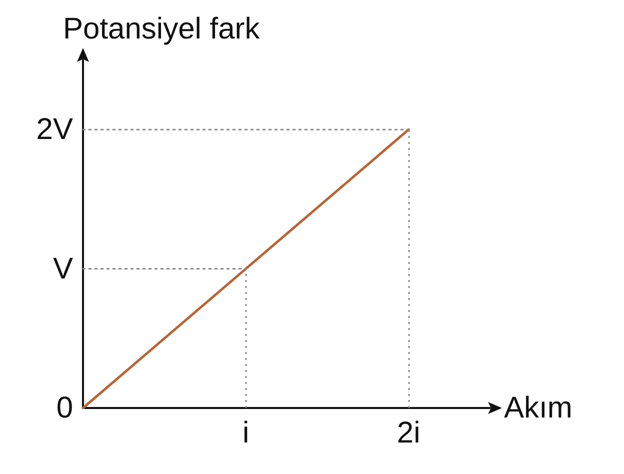  I want to click on y-axis-title: Potansiyel fark, so click(162, 29).